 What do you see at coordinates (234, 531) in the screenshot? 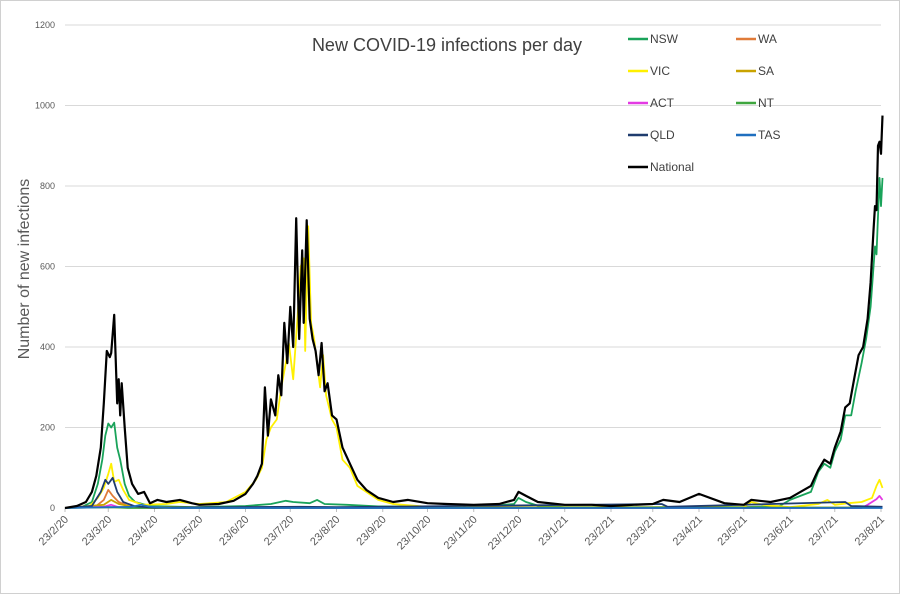
I see `x-tick-label: 23/6/20` at bounding box center [234, 531].